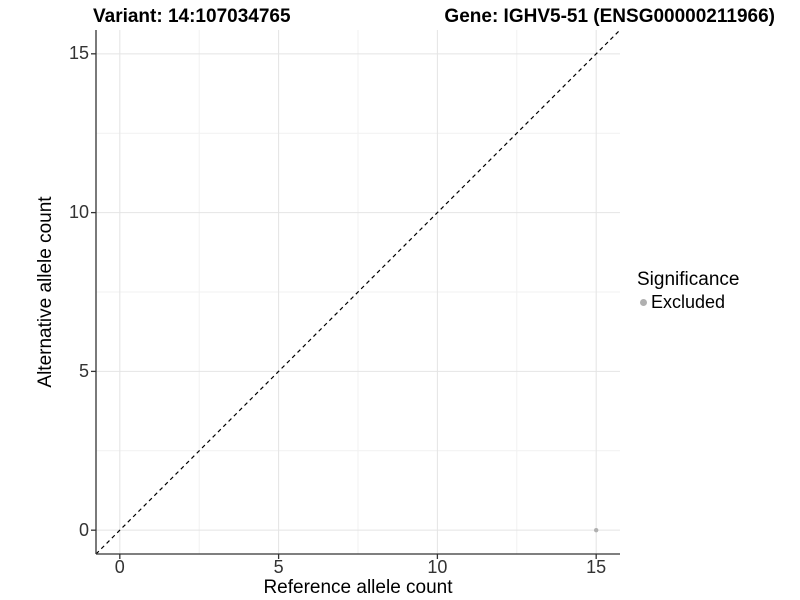 The width and height of the screenshot is (800, 600). What do you see at coordinates (192, 16) in the screenshot?
I see `variant-title: Variant: 14:107034765` at bounding box center [192, 16].